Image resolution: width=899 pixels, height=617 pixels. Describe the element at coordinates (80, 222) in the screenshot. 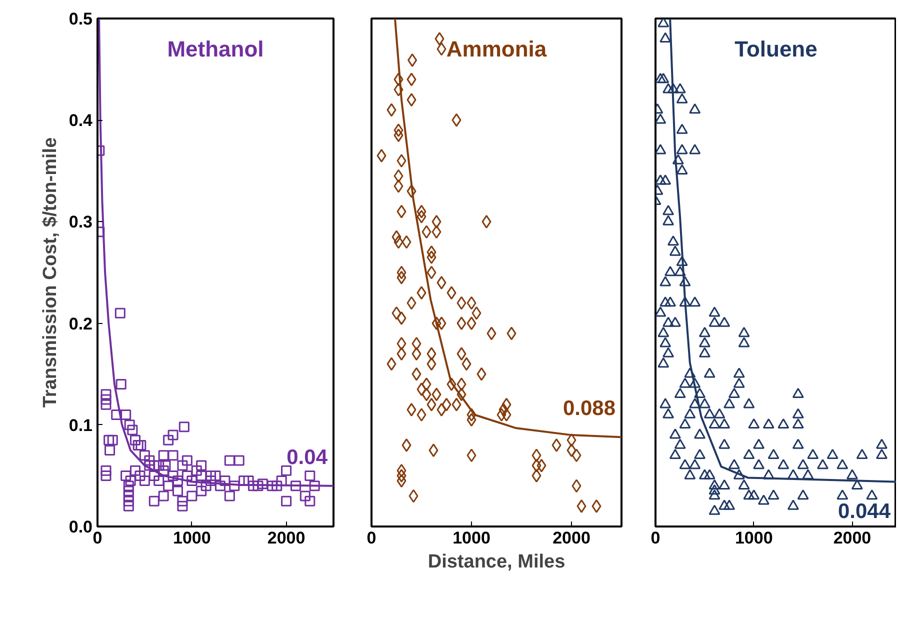

I see `y-tick-label: 0.3` at that location.